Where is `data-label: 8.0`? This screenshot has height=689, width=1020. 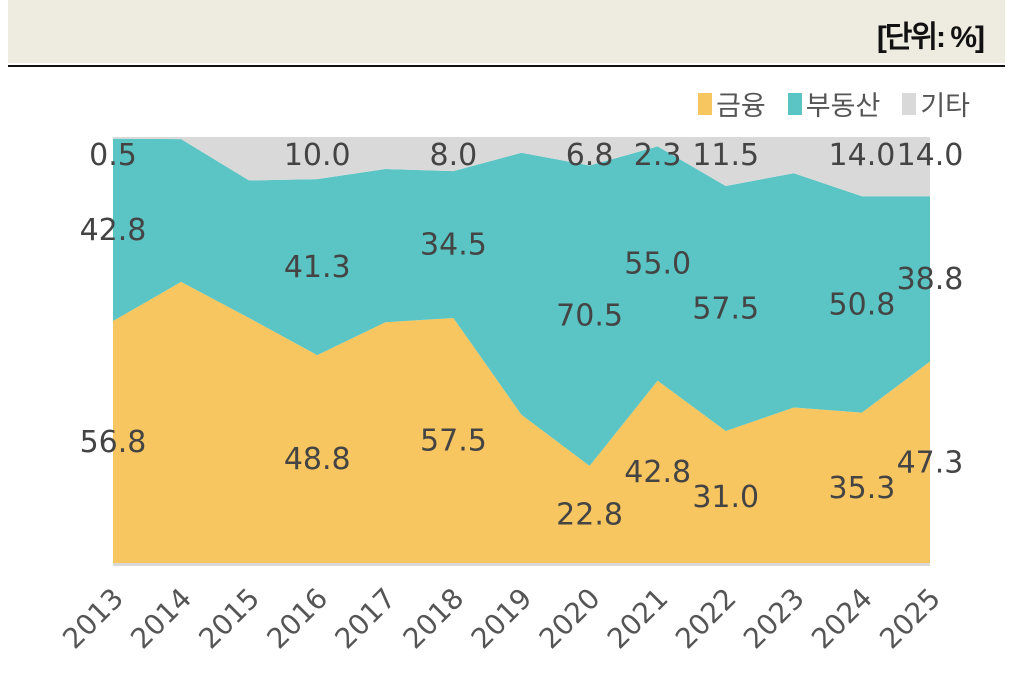
data-label: 8.0 is located at coordinates (454, 155).